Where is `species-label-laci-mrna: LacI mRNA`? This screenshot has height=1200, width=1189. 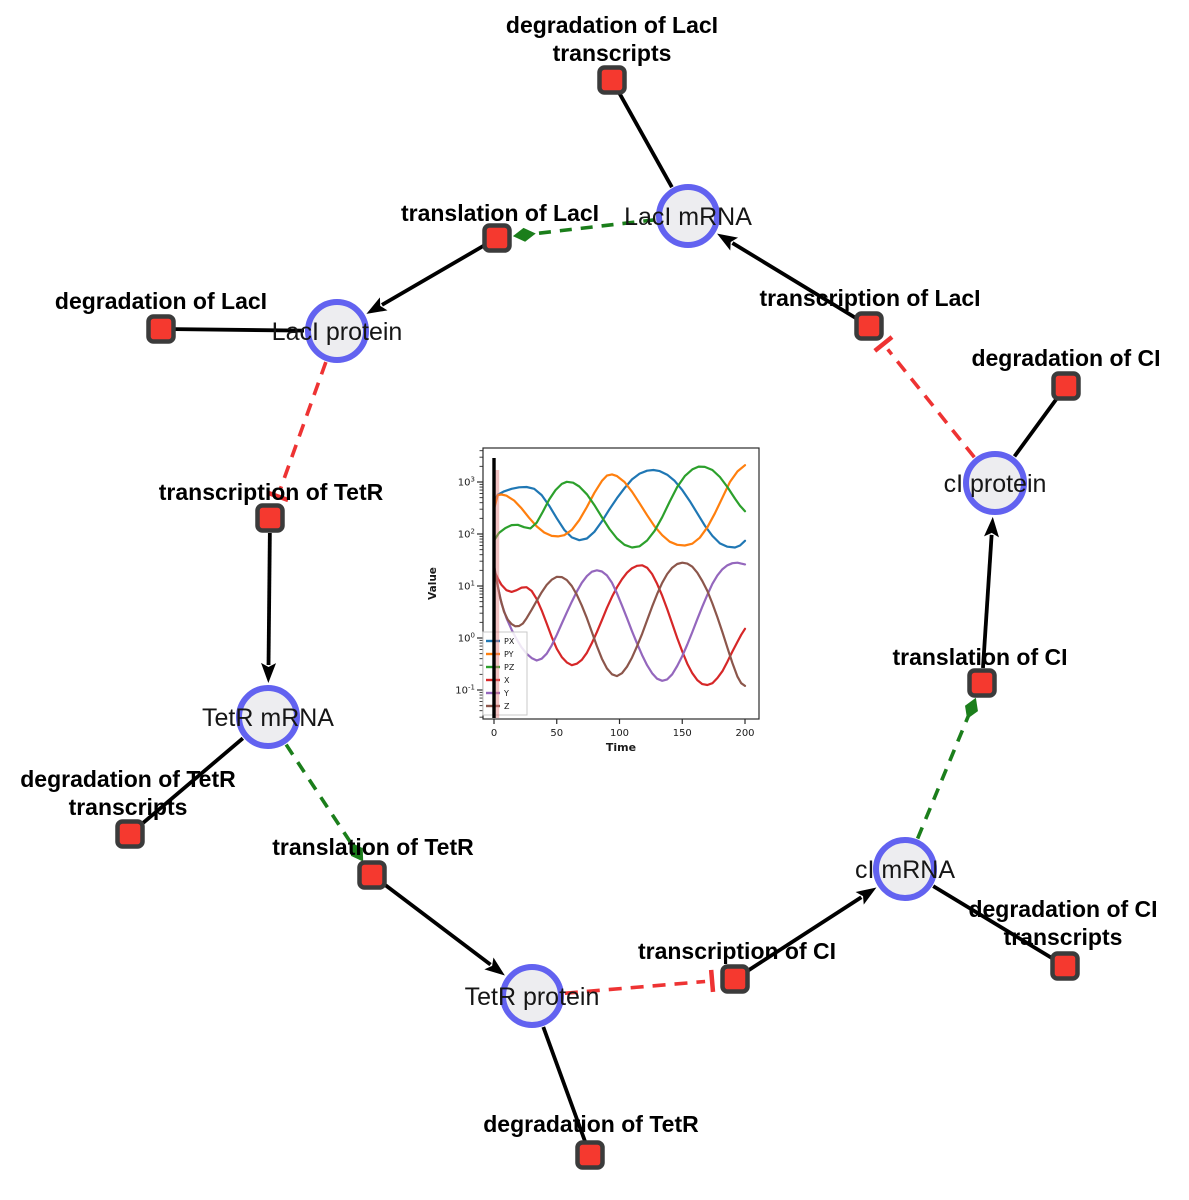 species-label-laci-mrna: LacI mRNA is located at coordinates (688, 217).